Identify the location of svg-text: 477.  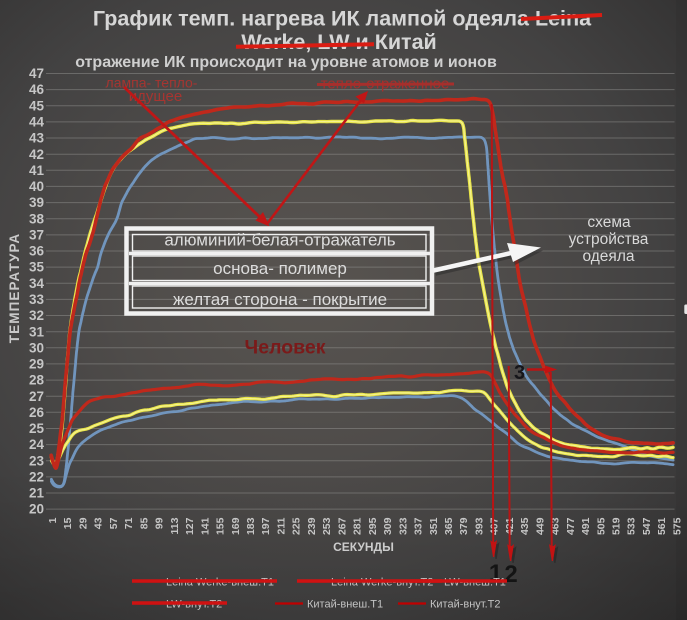
(571, 526).